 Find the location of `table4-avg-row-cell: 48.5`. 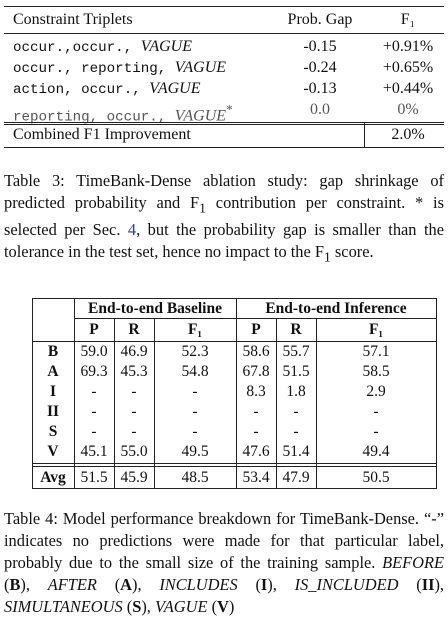

table4-avg-row-cell: 48.5 is located at coordinates (195, 477).